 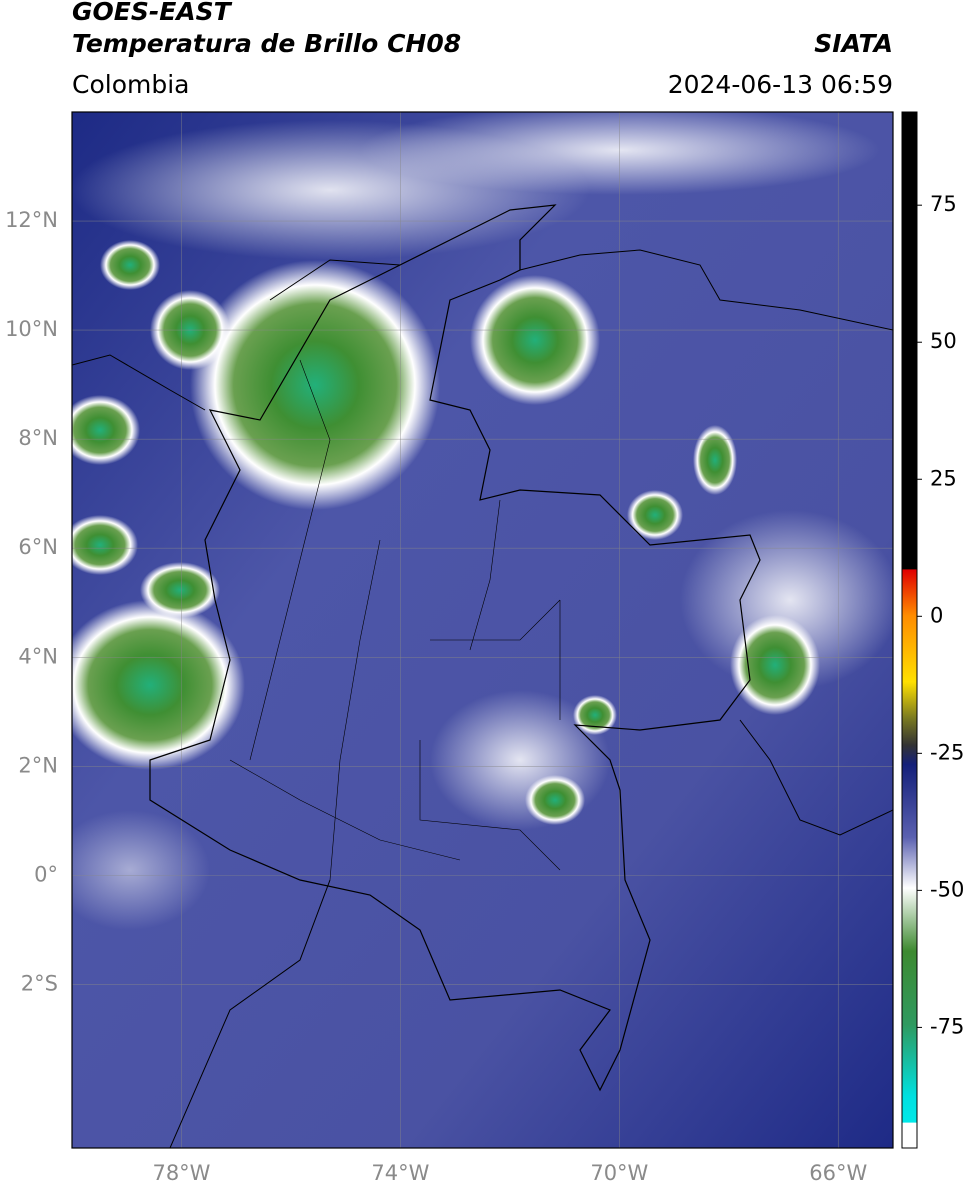 What do you see at coordinates (853, 43) in the screenshot?
I see `source: SIATA` at bounding box center [853, 43].